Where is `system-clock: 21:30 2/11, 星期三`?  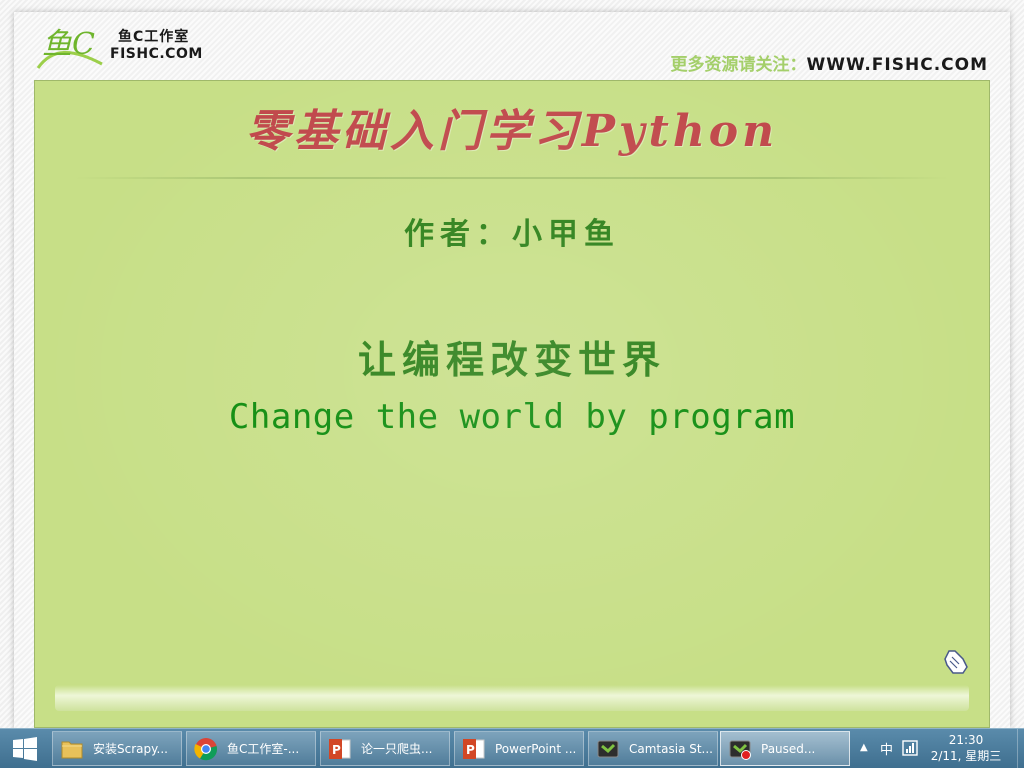 system-clock: 21:30 2/11, 星期三 is located at coordinates (966, 748).